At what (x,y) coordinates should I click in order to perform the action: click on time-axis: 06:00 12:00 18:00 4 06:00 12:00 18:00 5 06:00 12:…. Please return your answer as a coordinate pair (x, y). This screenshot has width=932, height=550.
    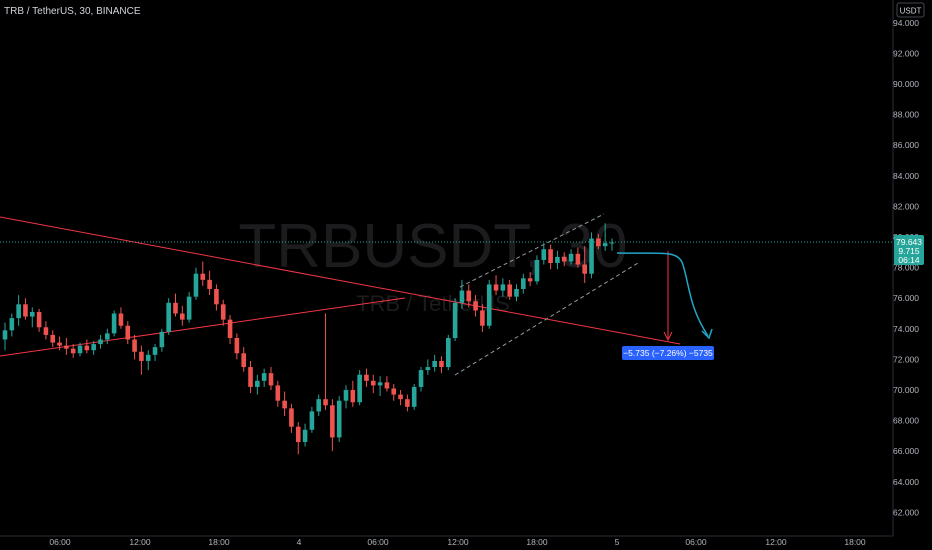
    Looking at the image, I should click on (457, 542).